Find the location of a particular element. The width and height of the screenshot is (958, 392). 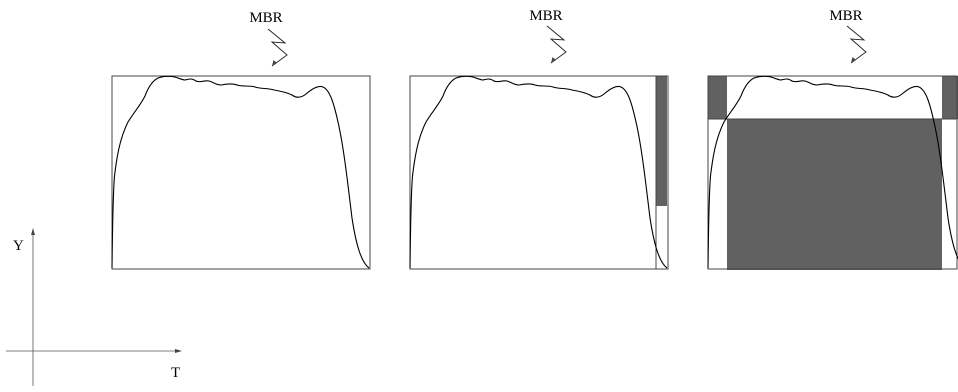

shaded-region-center is located at coordinates (834, 194).